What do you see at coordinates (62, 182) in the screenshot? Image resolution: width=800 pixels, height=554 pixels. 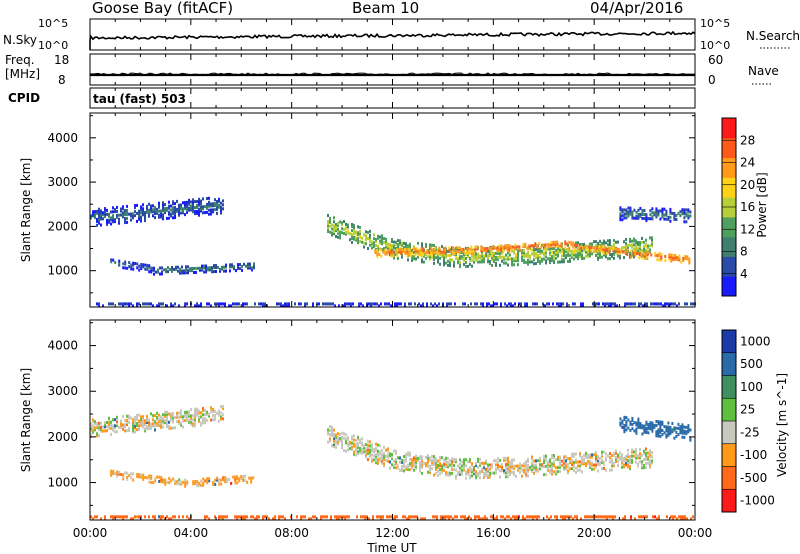 I see `y-tick-label: 3000` at bounding box center [62, 182].